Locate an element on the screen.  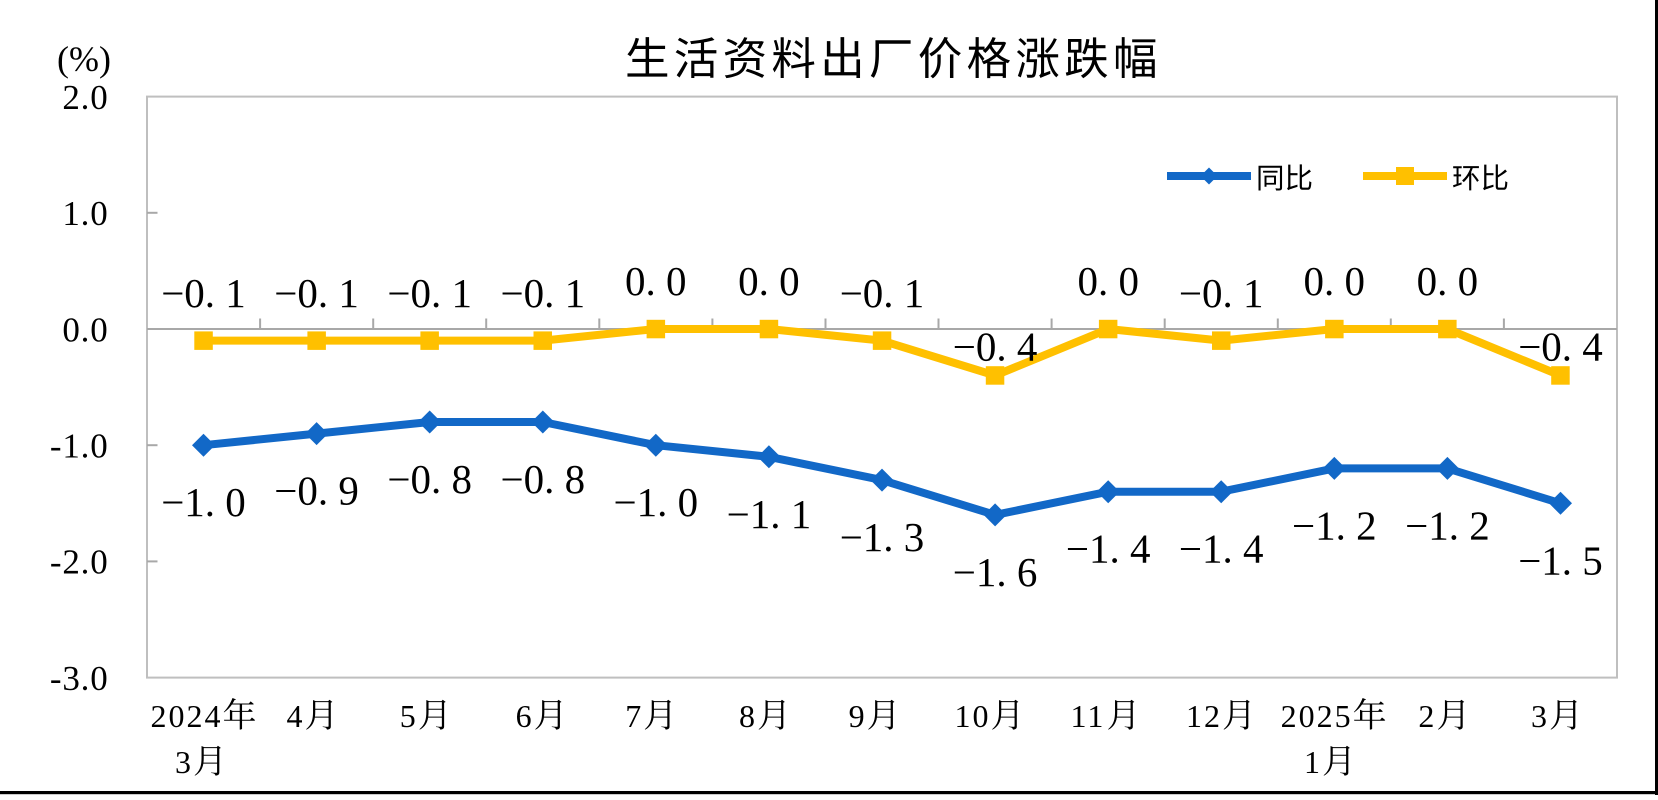
svg-text: 5 is located at coordinates (409, 716).